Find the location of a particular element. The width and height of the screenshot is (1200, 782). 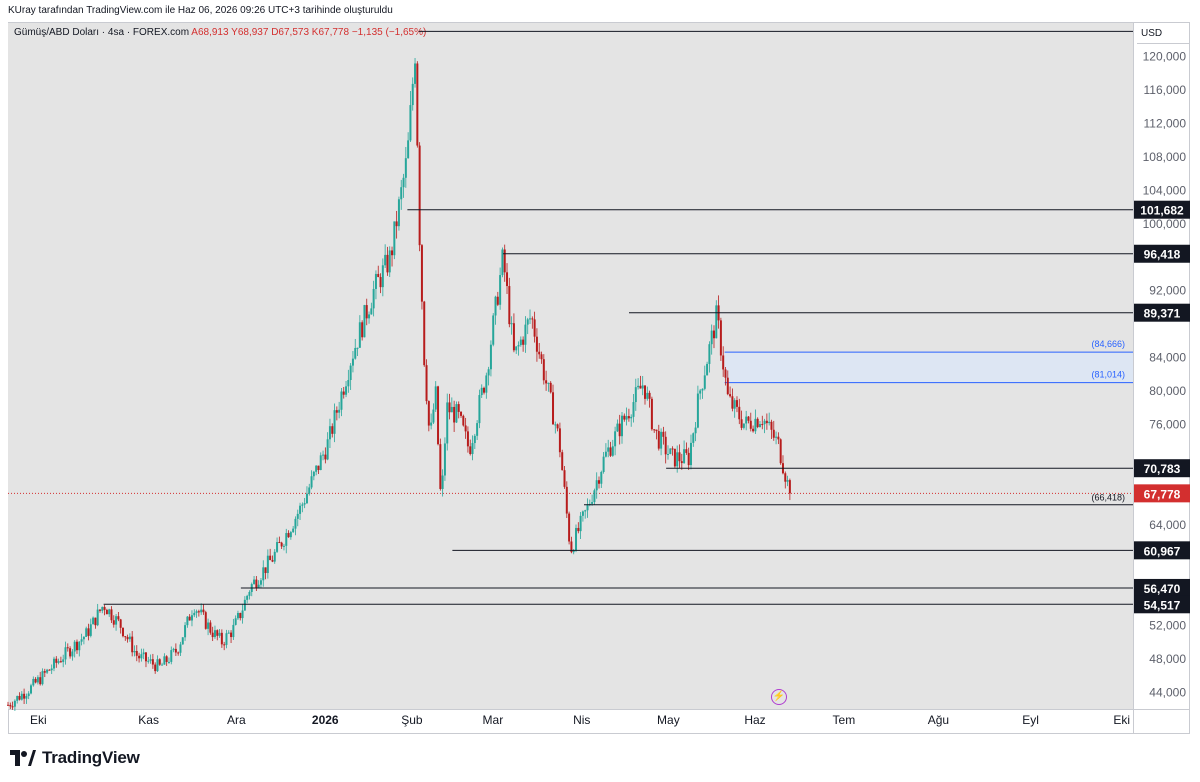

tradingview-icon is located at coordinates (23, 758).